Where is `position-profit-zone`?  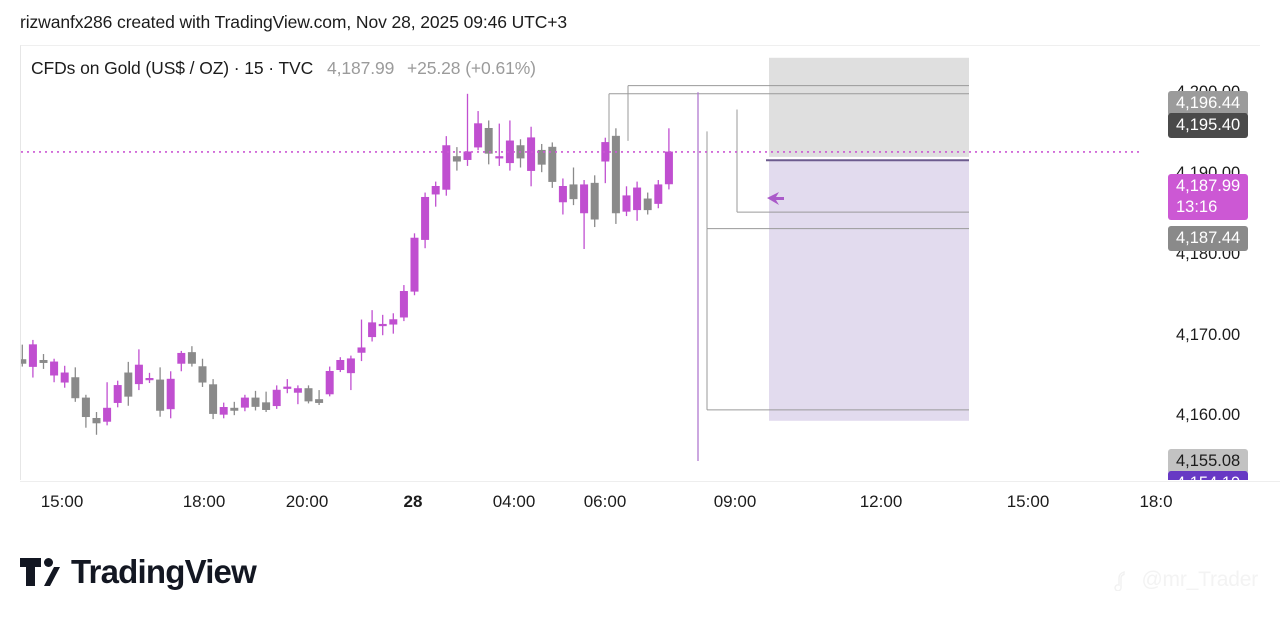 position-profit-zone is located at coordinates (869, 107).